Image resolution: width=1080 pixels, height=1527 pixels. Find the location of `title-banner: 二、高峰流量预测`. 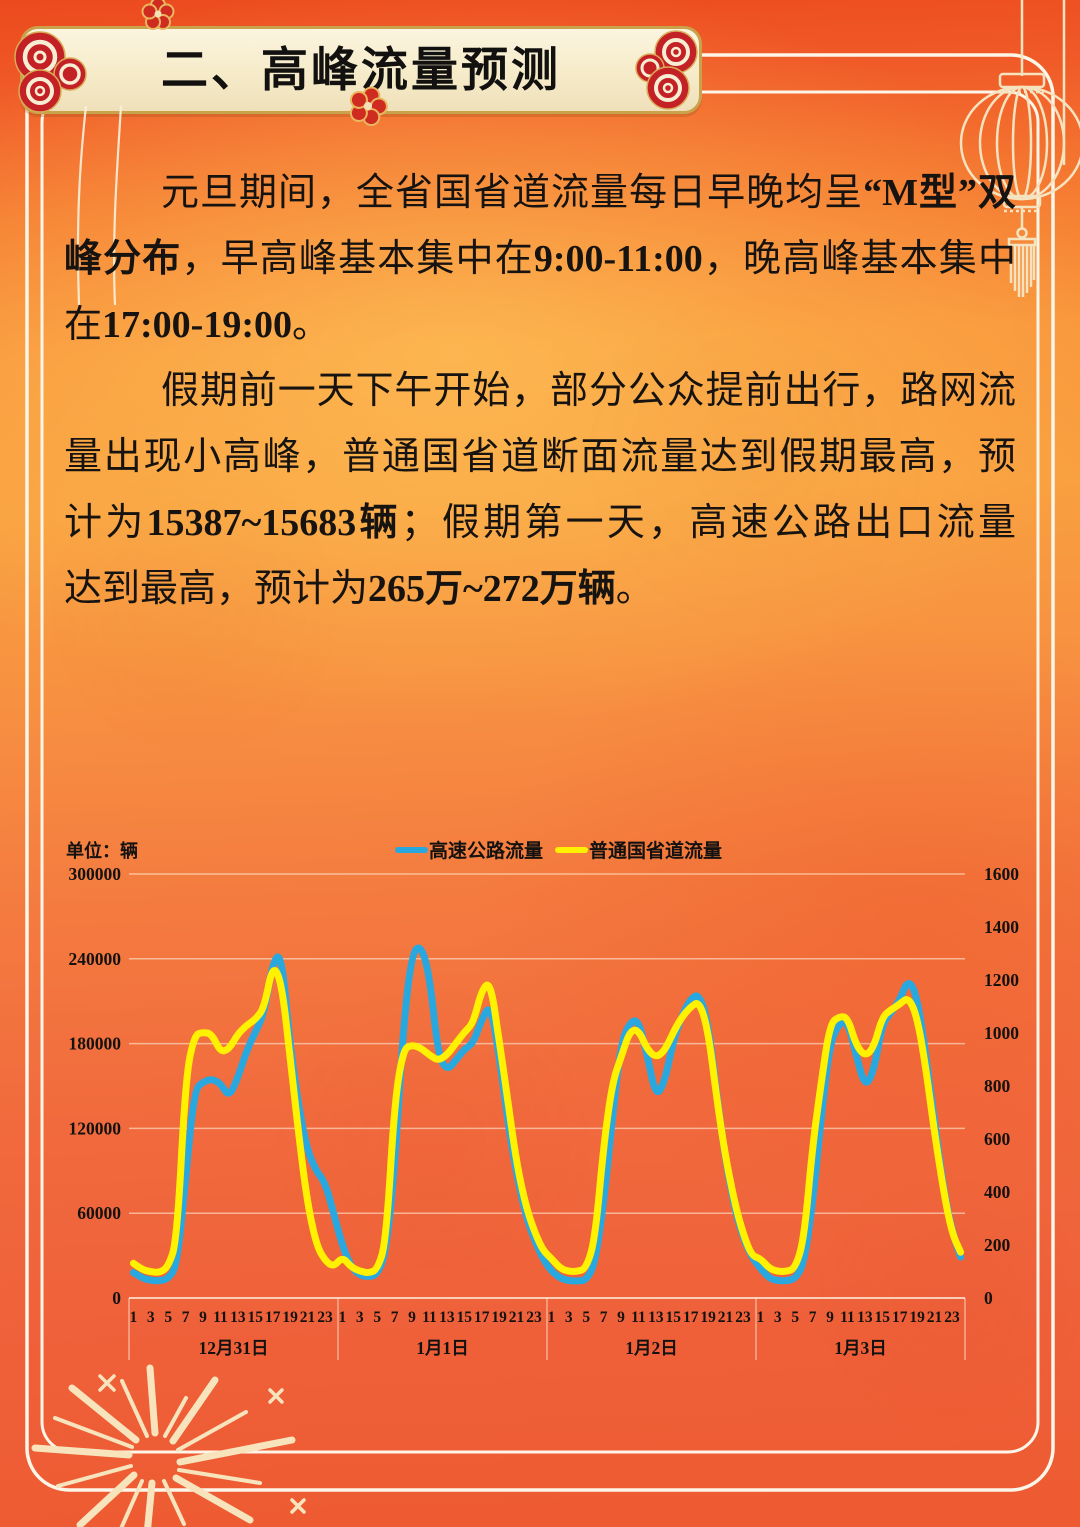

title-banner: 二、高峰流量预测 is located at coordinates (361, 70).